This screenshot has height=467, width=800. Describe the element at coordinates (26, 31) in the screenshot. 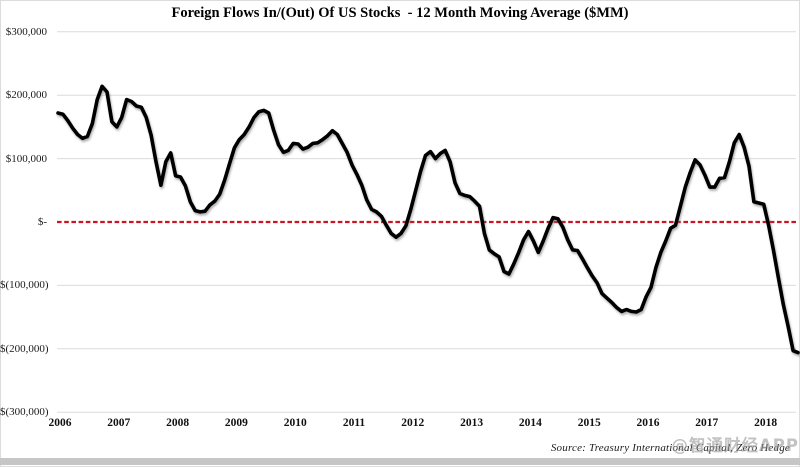

I see `y-axis-label: $300,000` at that location.